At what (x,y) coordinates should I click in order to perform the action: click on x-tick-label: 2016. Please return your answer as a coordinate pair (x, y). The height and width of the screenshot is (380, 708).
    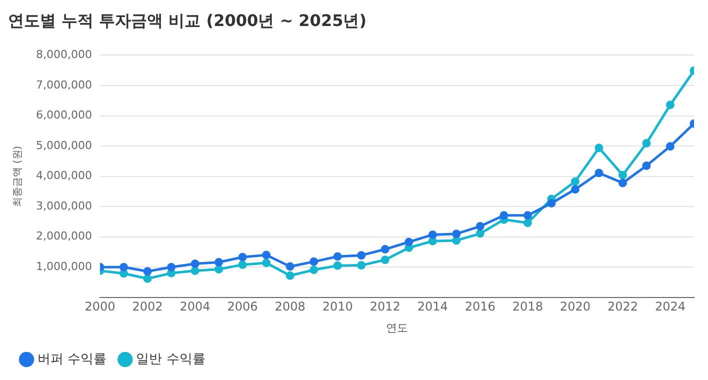
    Looking at the image, I should click on (480, 307).